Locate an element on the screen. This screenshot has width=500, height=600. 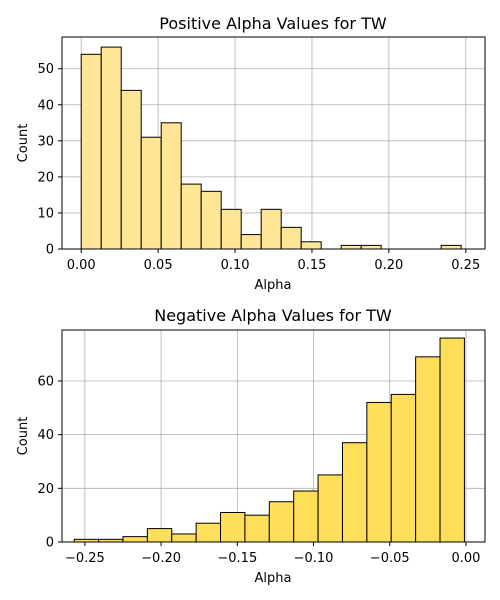
negative-x-tick-label: −0.10 is located at coordinates (314, 558).